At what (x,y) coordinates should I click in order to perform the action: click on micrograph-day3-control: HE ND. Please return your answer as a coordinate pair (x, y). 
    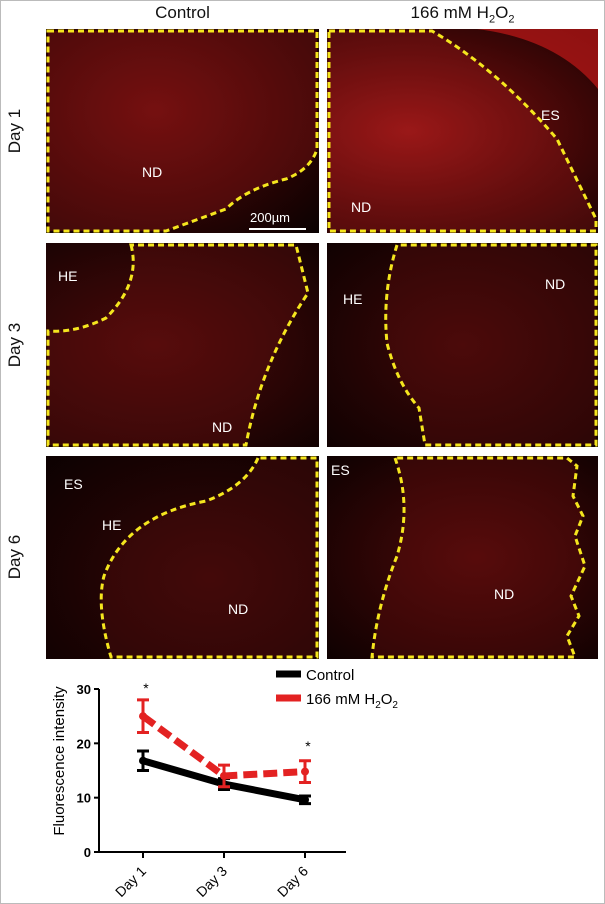
    Looking at the image, I should click on (182, 345).